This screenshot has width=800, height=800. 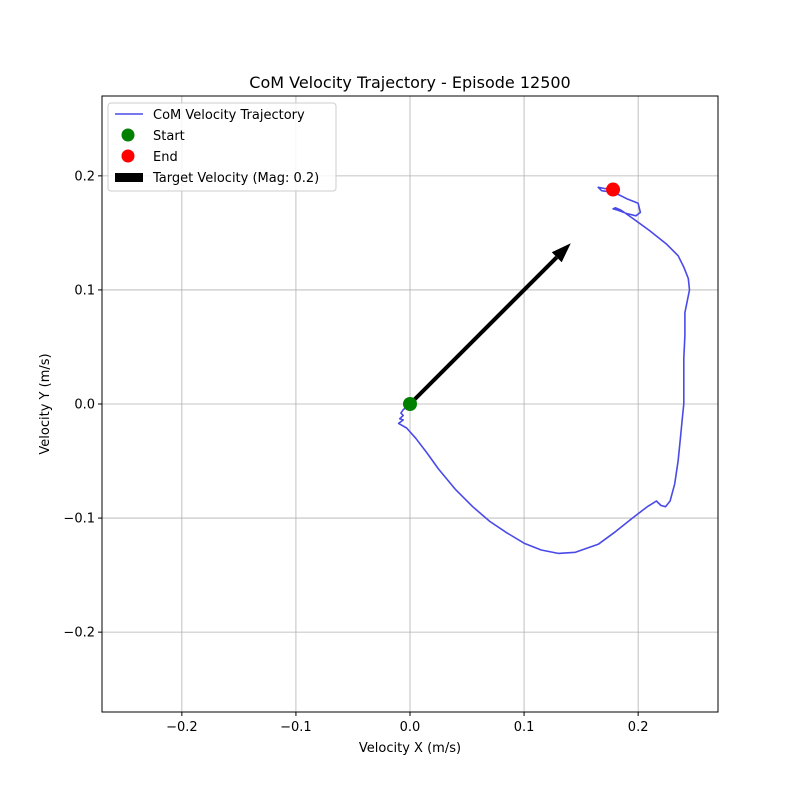 I want to click on x-tick-label: −0.2, so click(x=182, y=727).